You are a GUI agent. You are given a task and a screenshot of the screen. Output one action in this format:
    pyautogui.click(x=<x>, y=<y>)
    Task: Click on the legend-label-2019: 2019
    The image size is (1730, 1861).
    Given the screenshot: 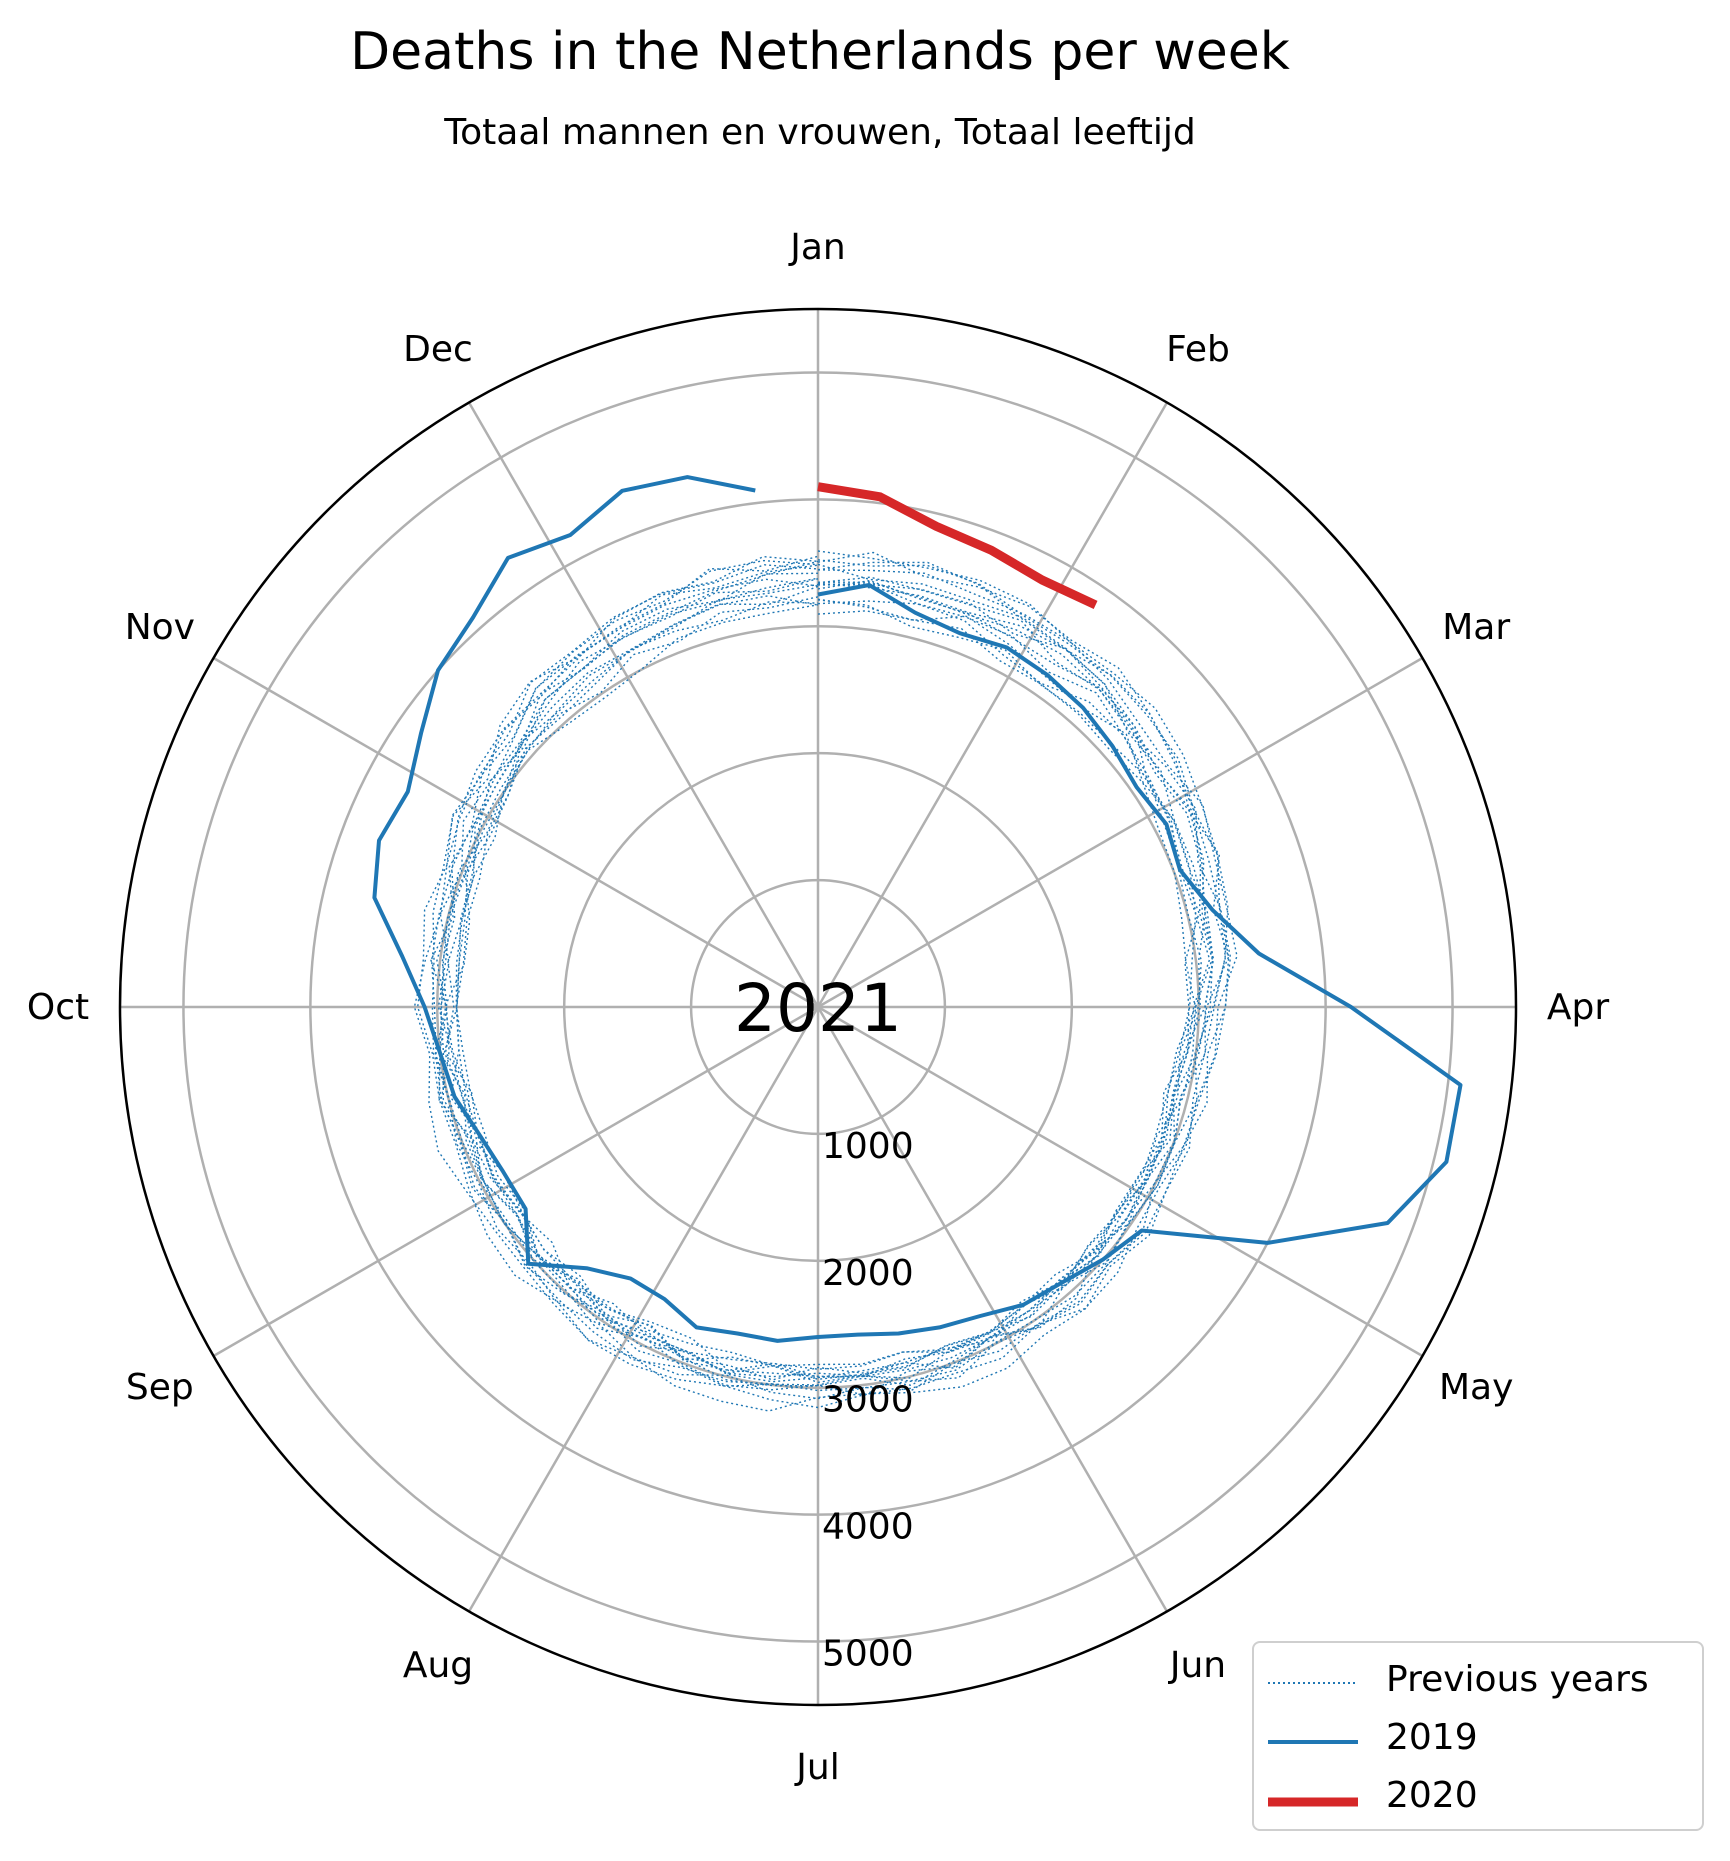 What is the action you would take?
    pyautogui.click(x=1432, y=1737)
    